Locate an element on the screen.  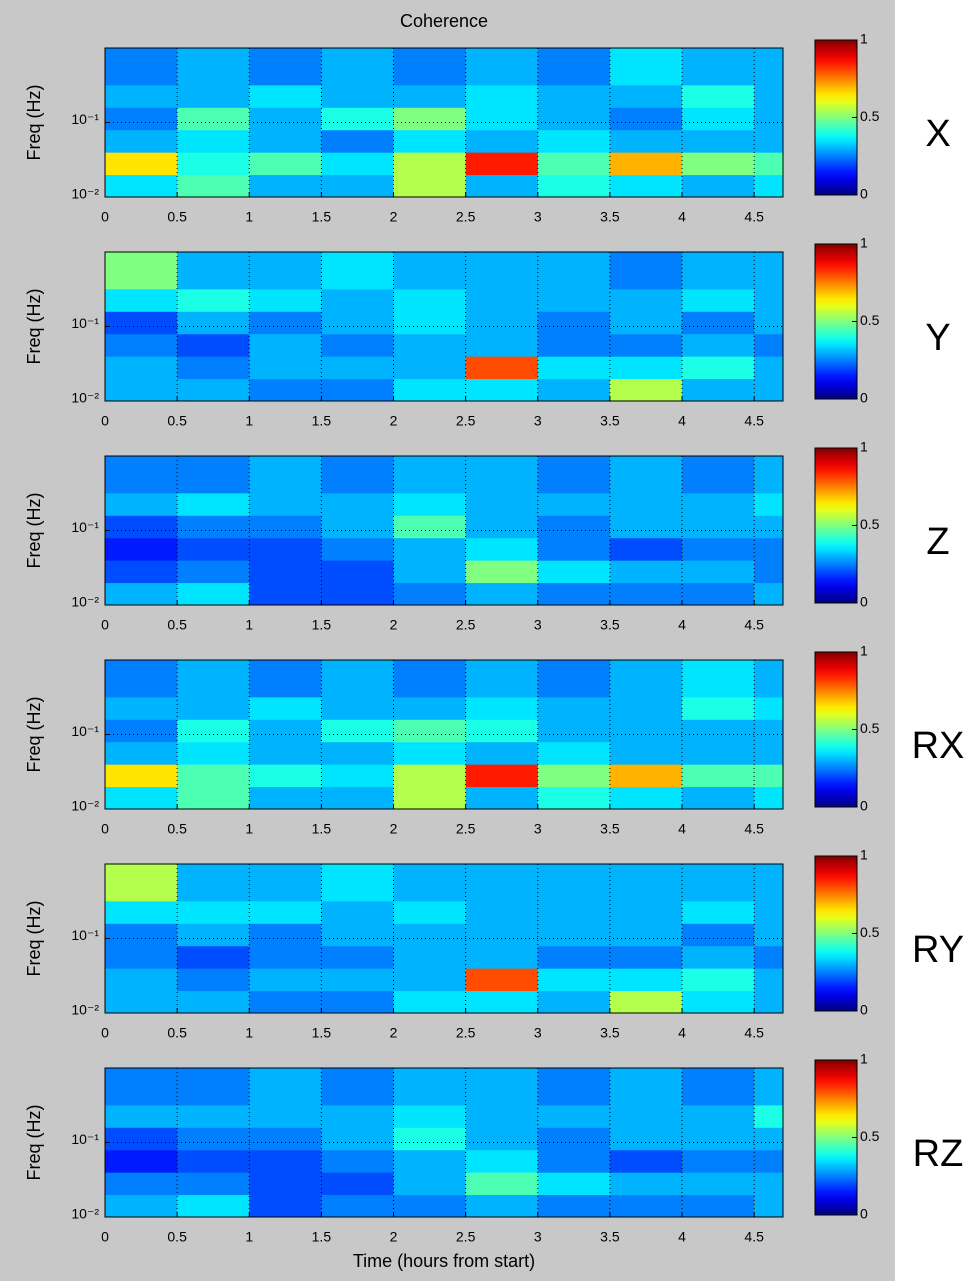
x-tick-label: 4 is located at coordinates (682, 1033).